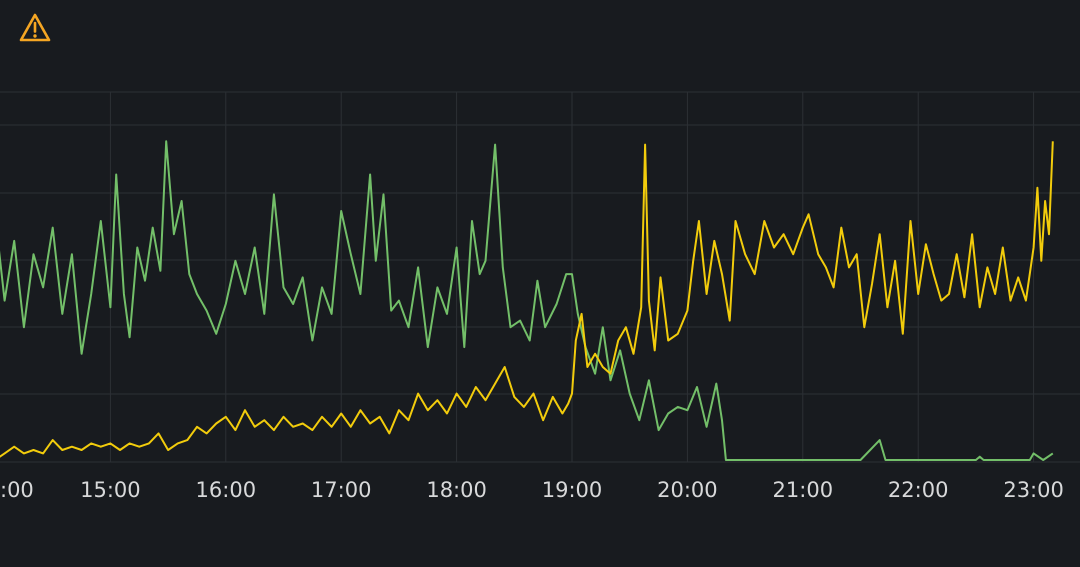 The image size is (1080, 567). I want to click on x-tick-label-5: 19:00, so click(572, 490).